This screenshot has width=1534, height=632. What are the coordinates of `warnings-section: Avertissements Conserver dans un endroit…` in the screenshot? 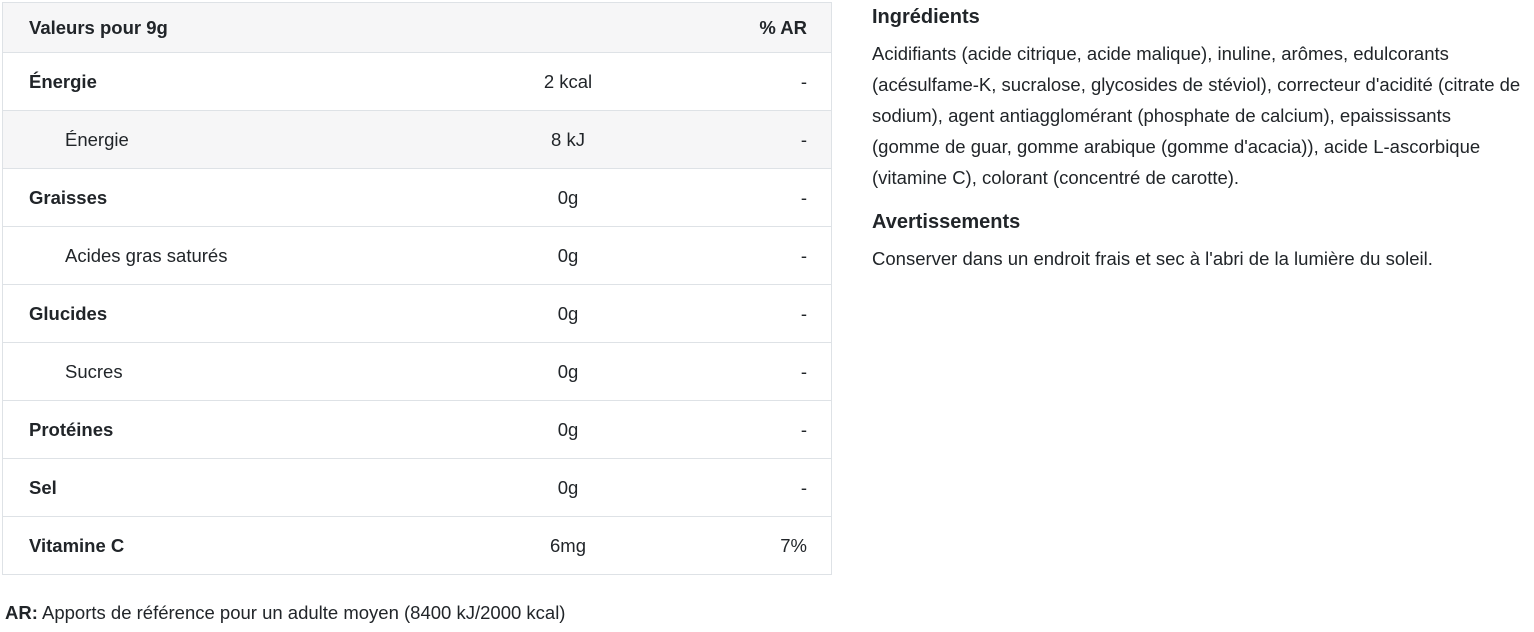 It's located at (1197, 242).